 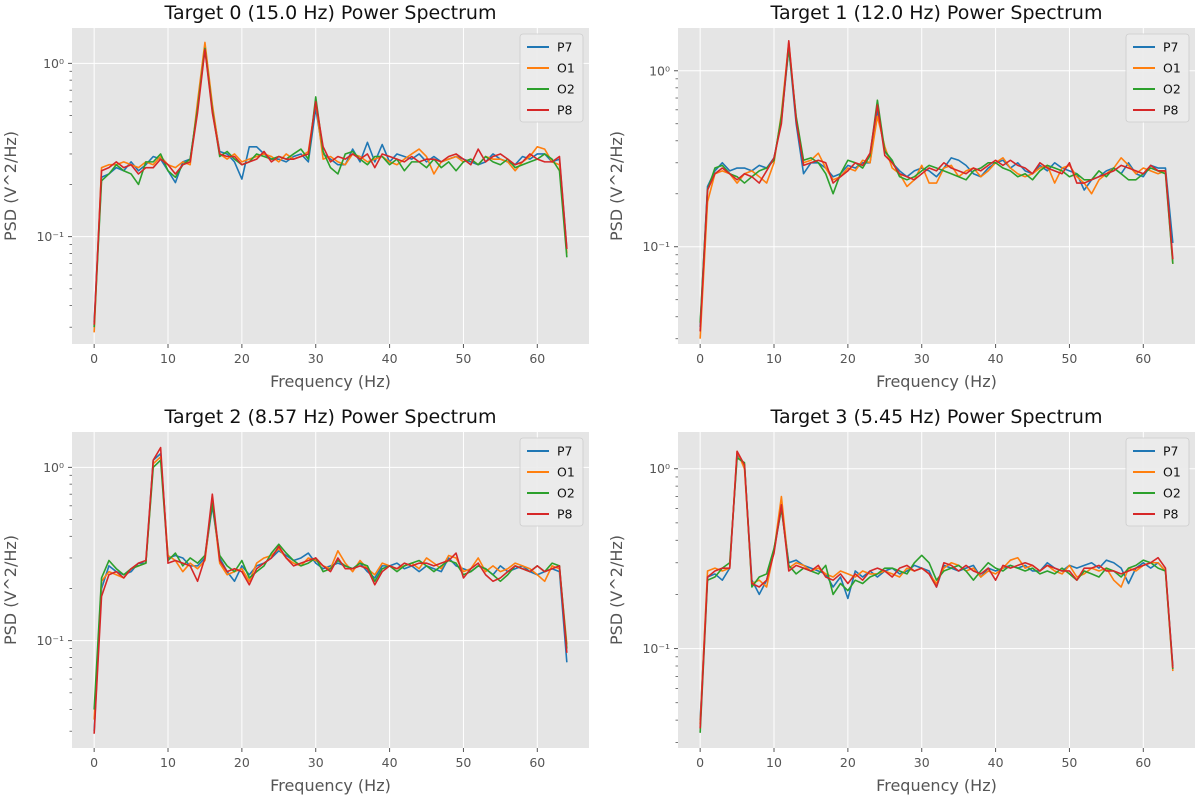 I want to click on chart-title: Target 2 (8.57 Hz) Power Spectrum, so click(x=330, y=417).